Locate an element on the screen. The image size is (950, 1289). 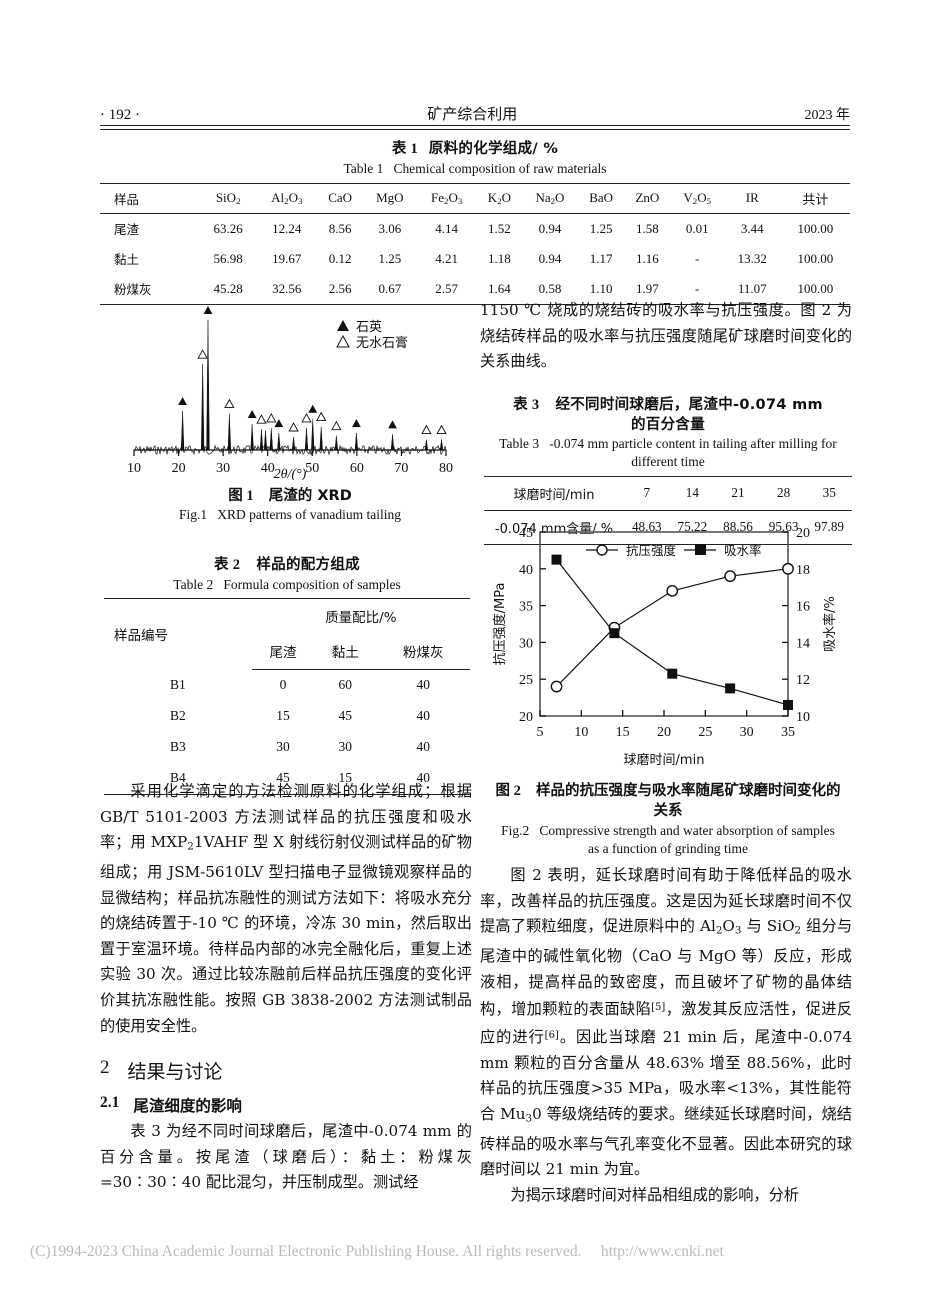
cell-value: 1.18 is located at coordinates (499, 258).